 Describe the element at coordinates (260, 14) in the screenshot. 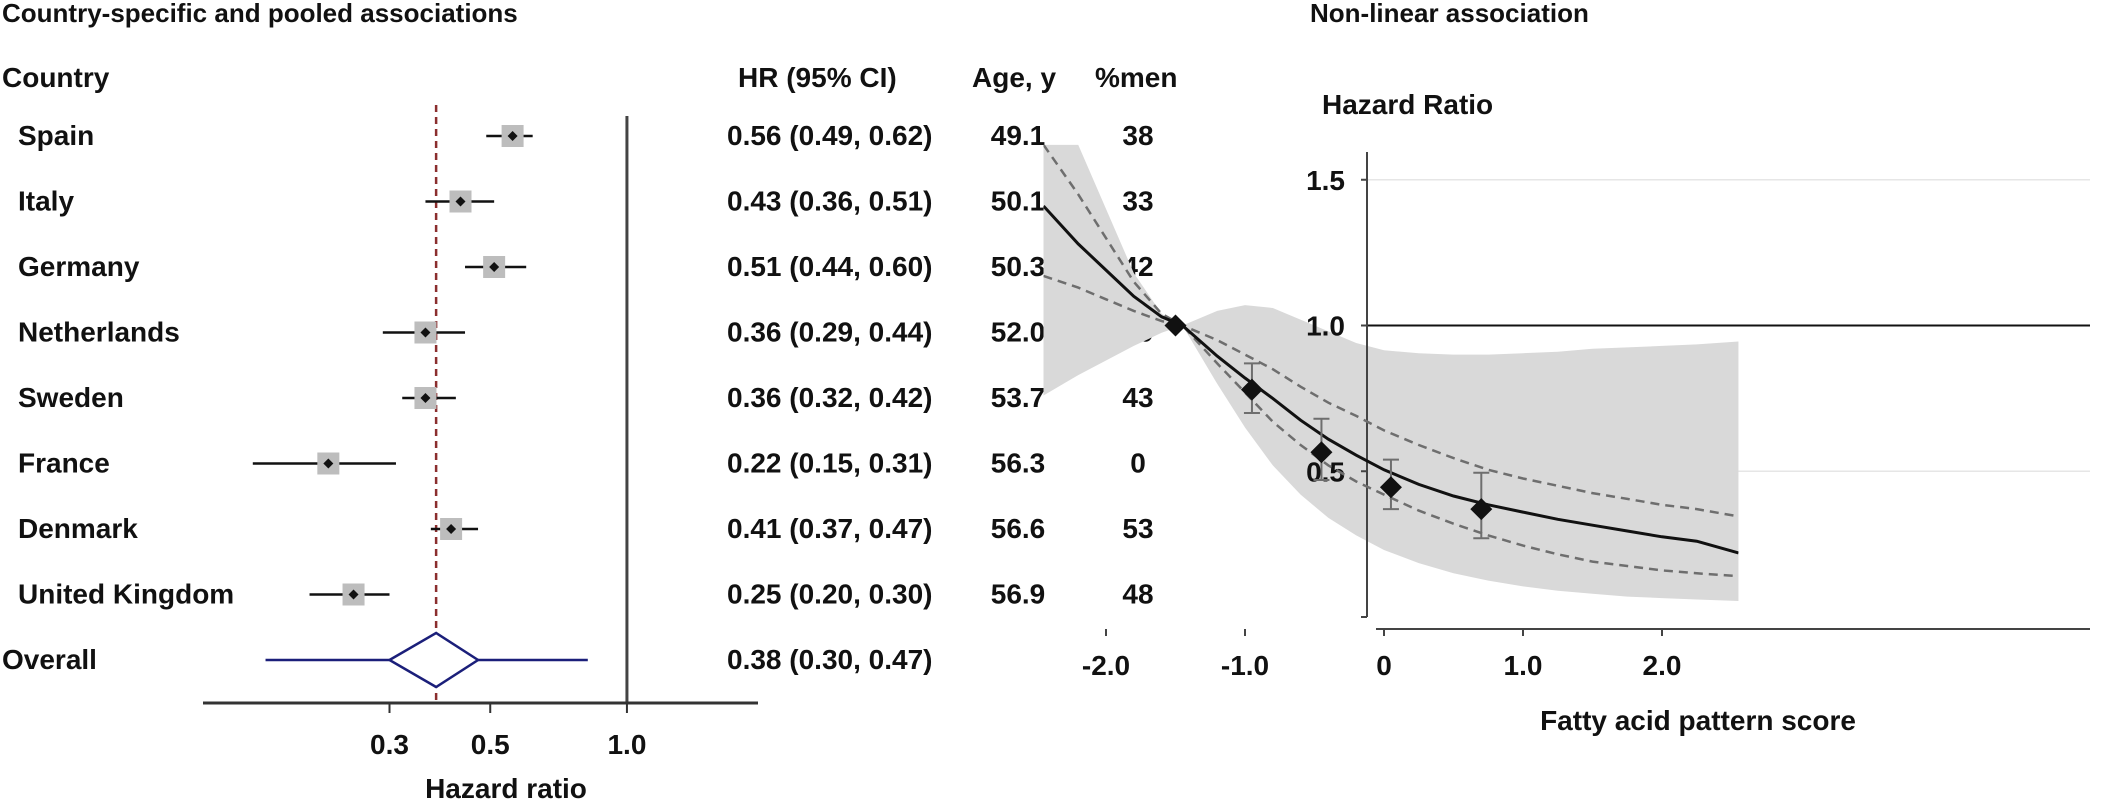

I see `forest-title: Country-specific and pooled associations` at that location.